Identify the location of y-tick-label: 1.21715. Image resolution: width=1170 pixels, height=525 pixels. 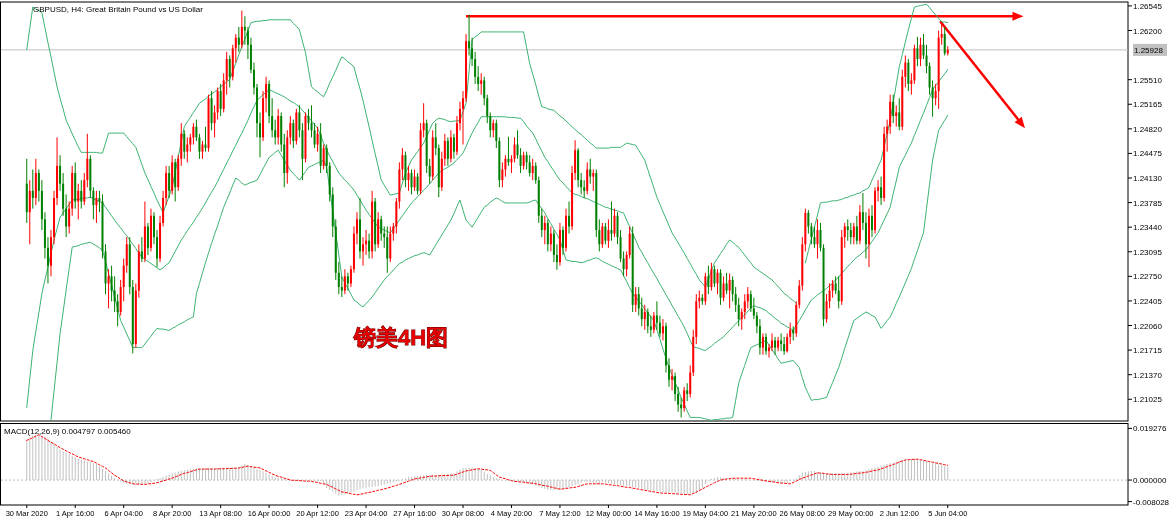
(1148, 351).